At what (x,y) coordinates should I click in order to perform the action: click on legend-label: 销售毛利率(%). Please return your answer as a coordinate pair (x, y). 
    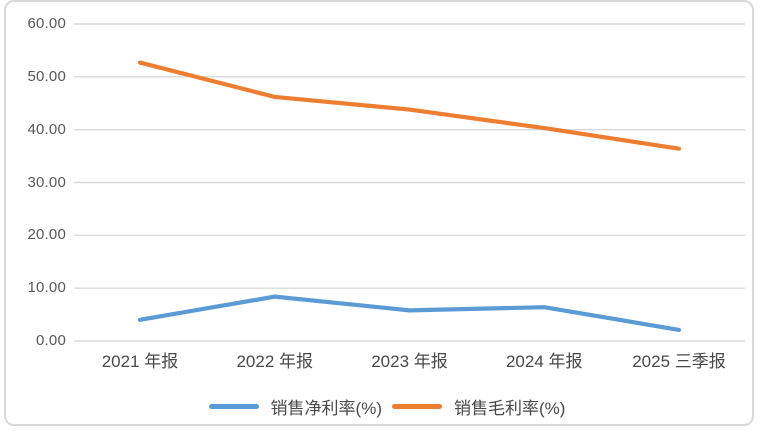
    Looking at the image, I should click on (510, 408).